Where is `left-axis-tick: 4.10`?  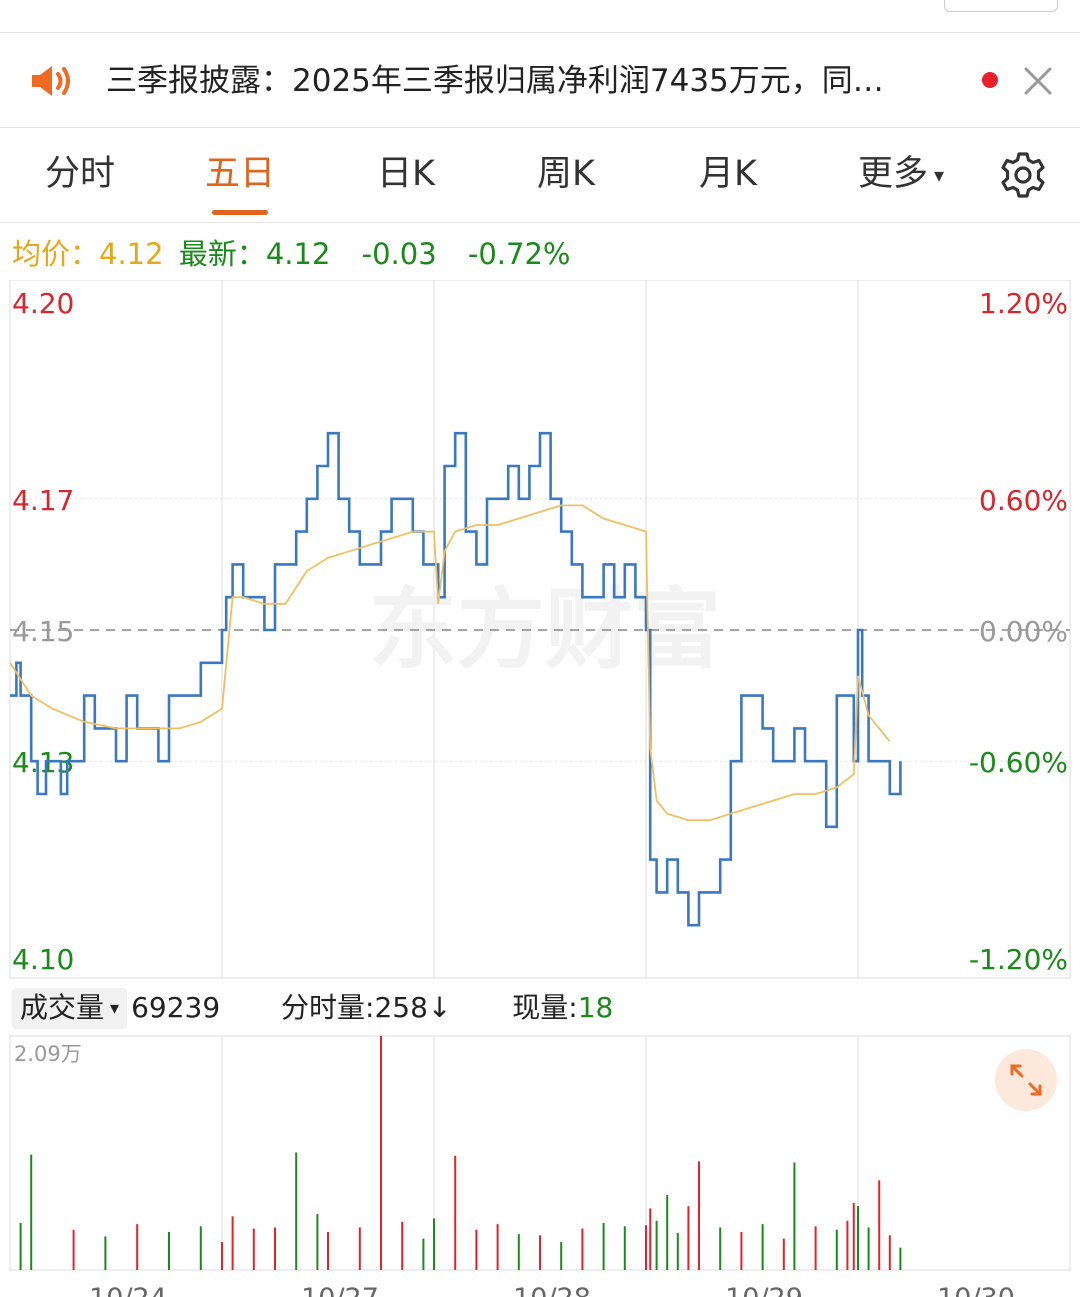
left-axis-tick: 4.10 is located at coordinates (43, 959).